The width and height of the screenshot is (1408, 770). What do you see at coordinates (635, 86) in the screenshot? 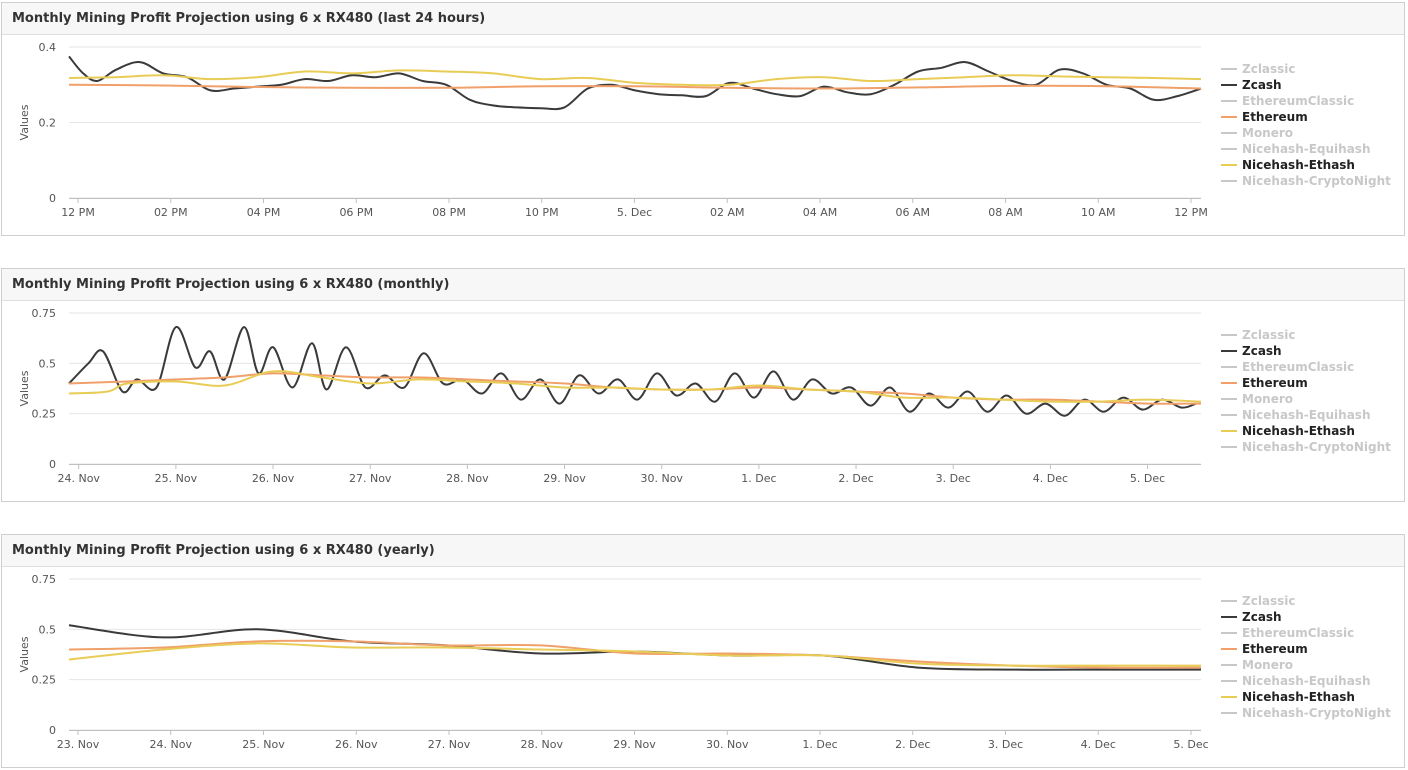
I see `series-line-ethereum` at bounding box center [635, 86].